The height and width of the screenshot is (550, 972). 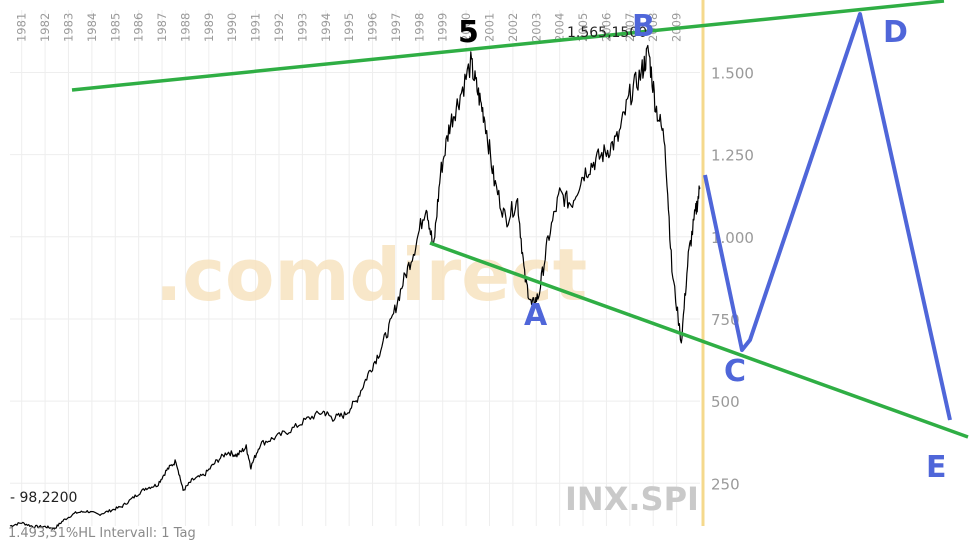 I want to click on wave-label-5: 5, so click(x=468, y=32).